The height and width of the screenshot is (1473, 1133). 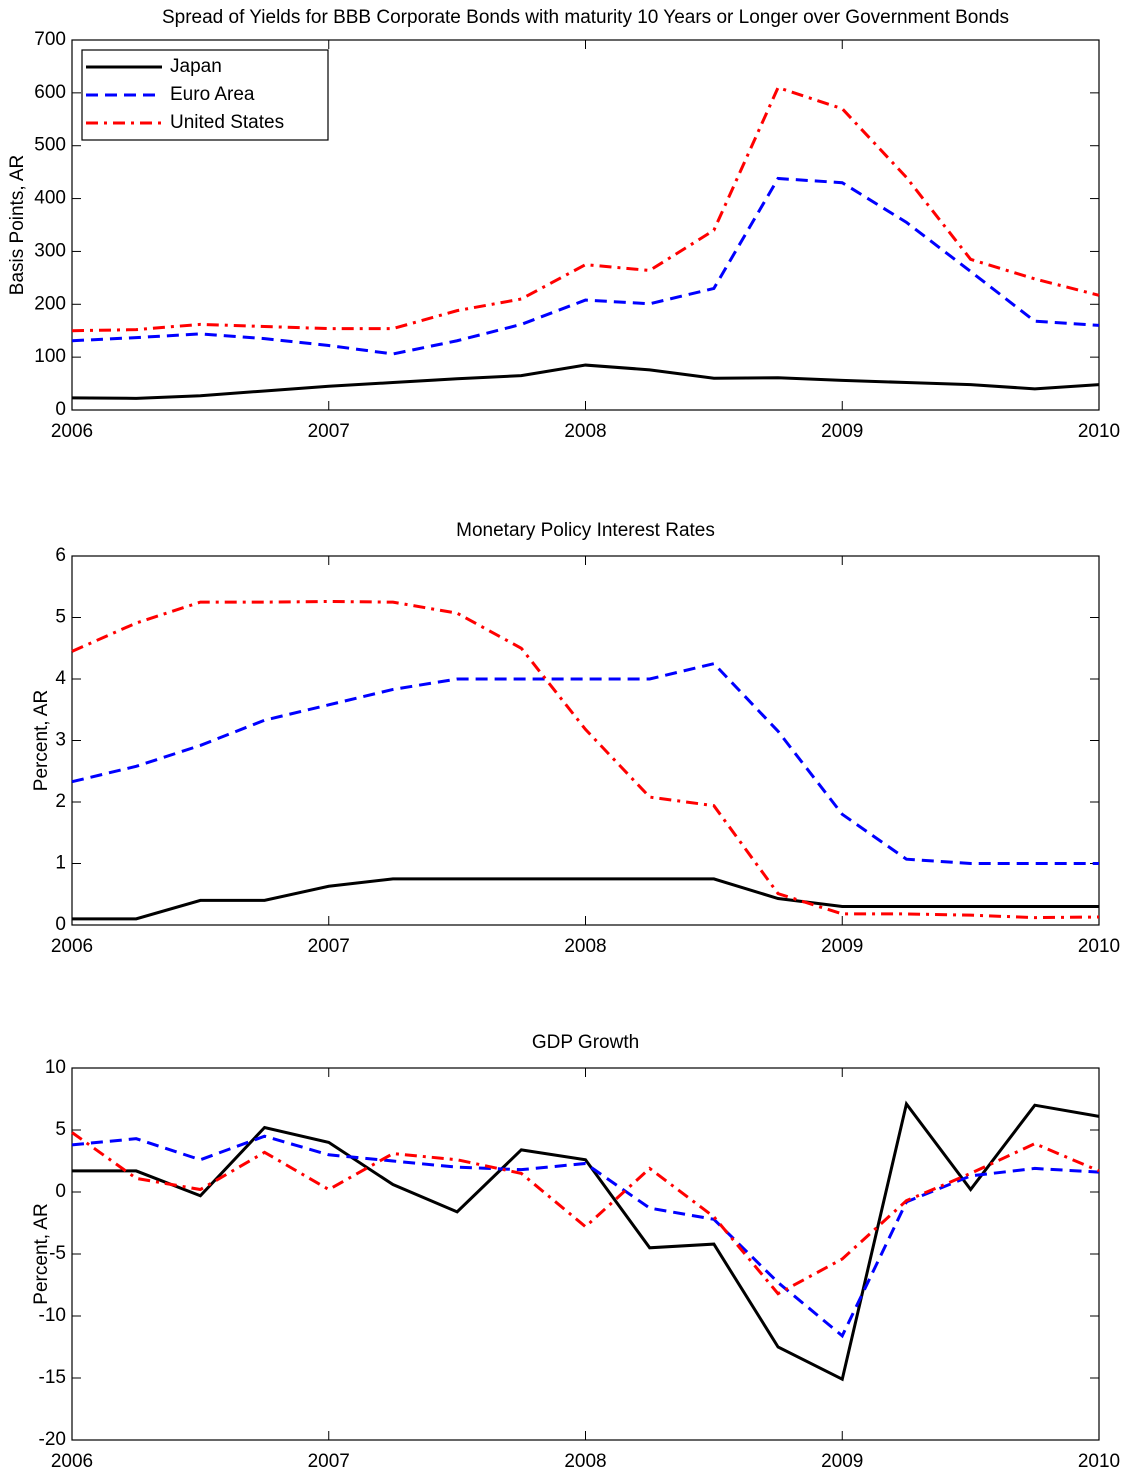 I want to click on legend: Japan Euro Area United States, so click(x=205, y=95).